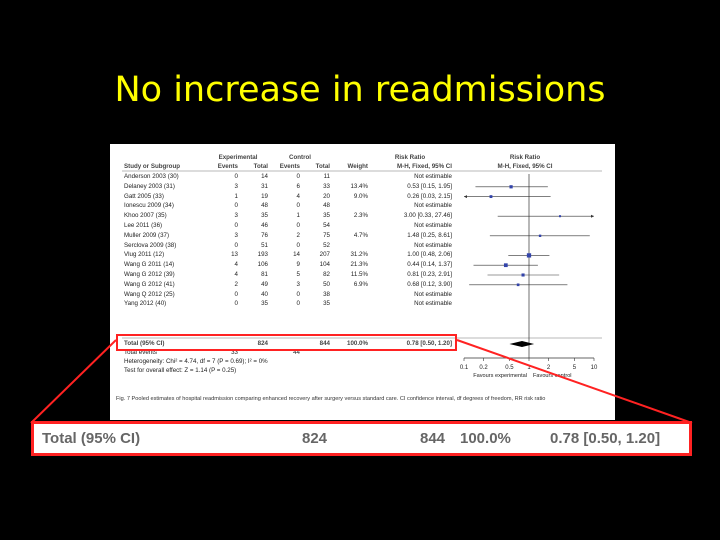 This screenshot has width=720, height=540. What do you see at coordinates (605, 438) in the screenshot?
I see `zoom-rr: 0.78 [0.50, 1.20]` at bounding box center [605, 438].